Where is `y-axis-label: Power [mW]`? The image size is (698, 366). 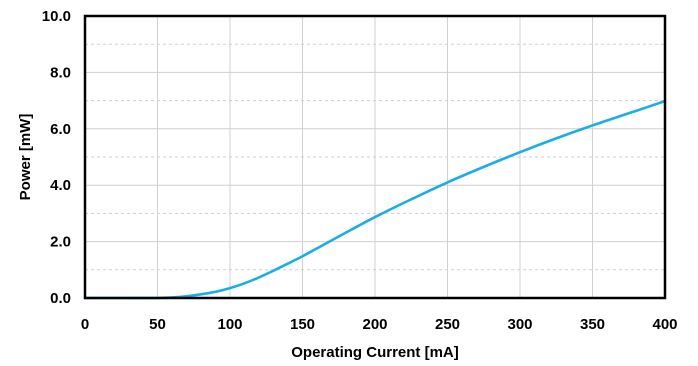 y-axis-label: Power [mW] is located at coordinates (25, 157).